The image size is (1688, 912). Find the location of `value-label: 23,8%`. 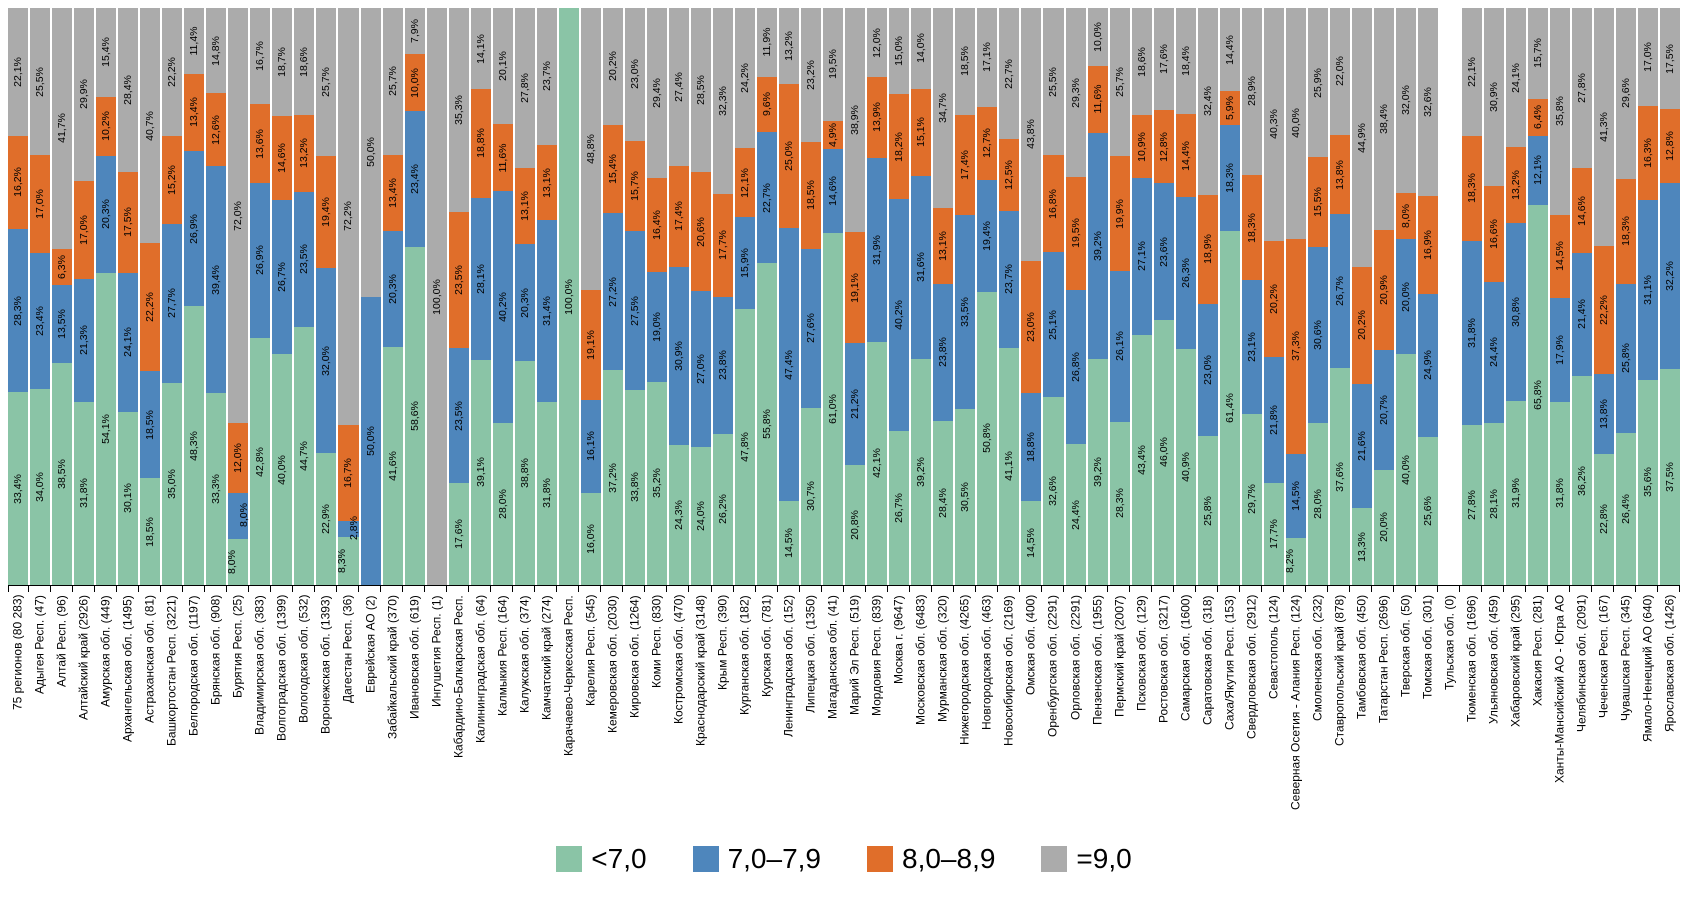

value-label: 23,8% is located at coordinates (943, 352).